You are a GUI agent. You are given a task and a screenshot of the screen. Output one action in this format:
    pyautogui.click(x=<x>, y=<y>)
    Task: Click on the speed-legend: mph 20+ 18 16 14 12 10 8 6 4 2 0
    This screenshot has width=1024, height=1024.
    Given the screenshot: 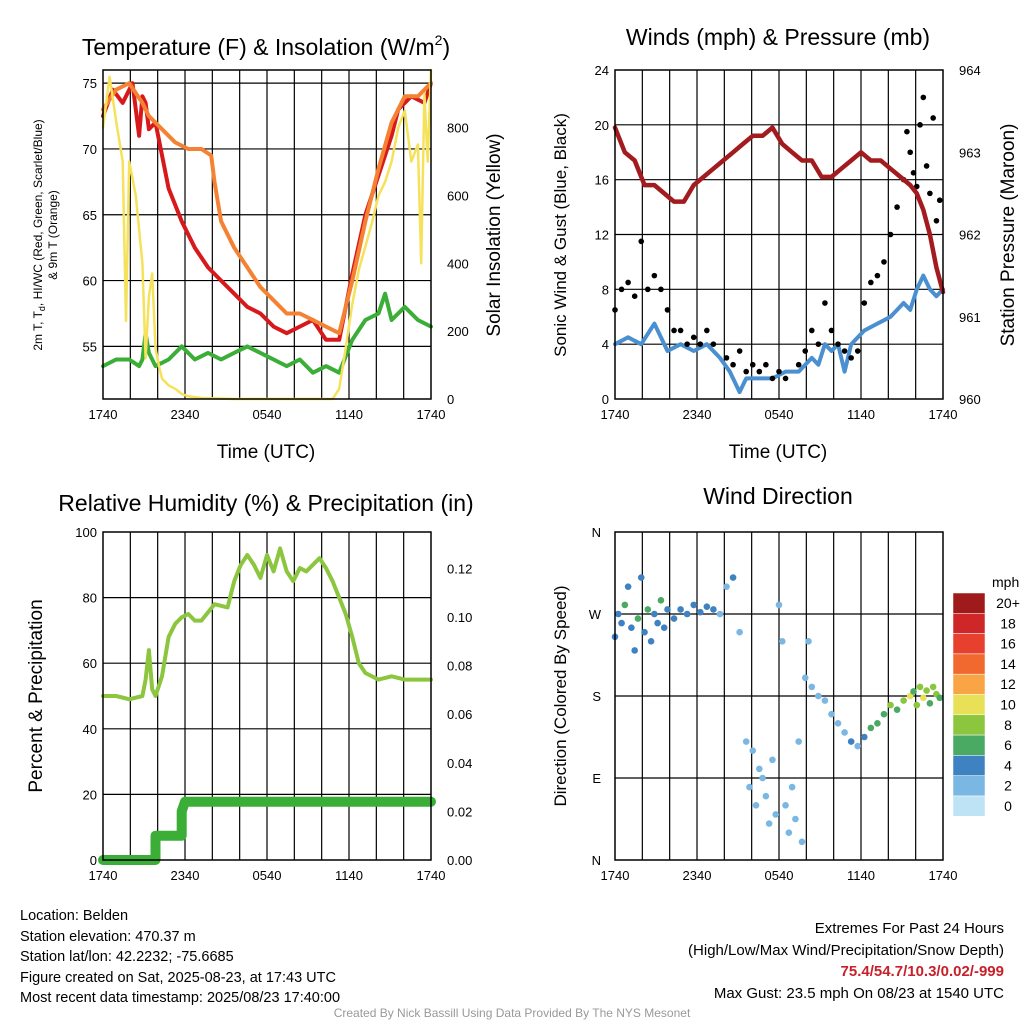 What is the action you would take?
    pyautogui.click(x=986, y=695)
    